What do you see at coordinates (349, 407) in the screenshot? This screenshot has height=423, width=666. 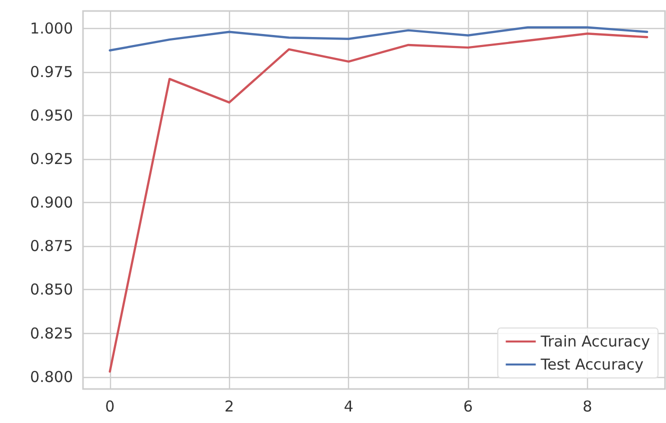 I see `x-tick-label: 4` at bounding box center [349, 407].